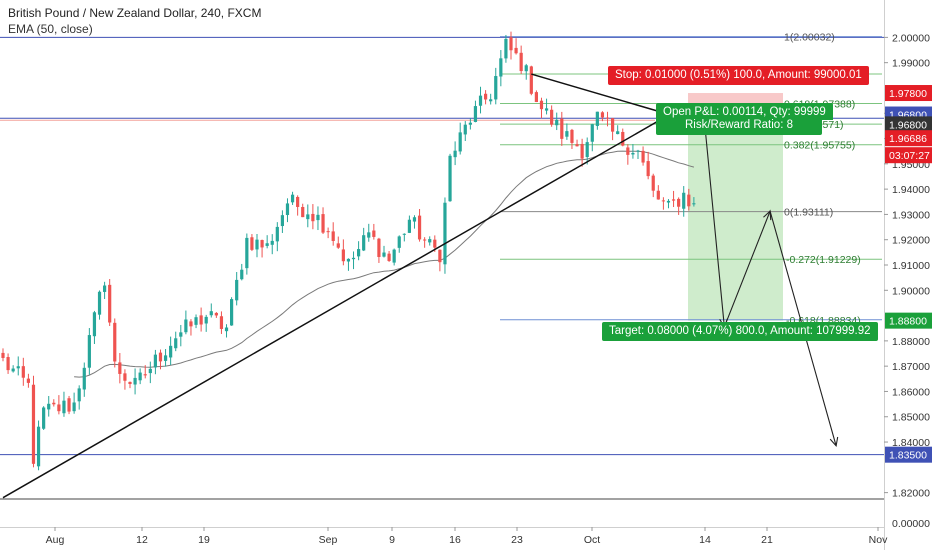  I want to click on time-tick-label: 12, so click(142, 540).